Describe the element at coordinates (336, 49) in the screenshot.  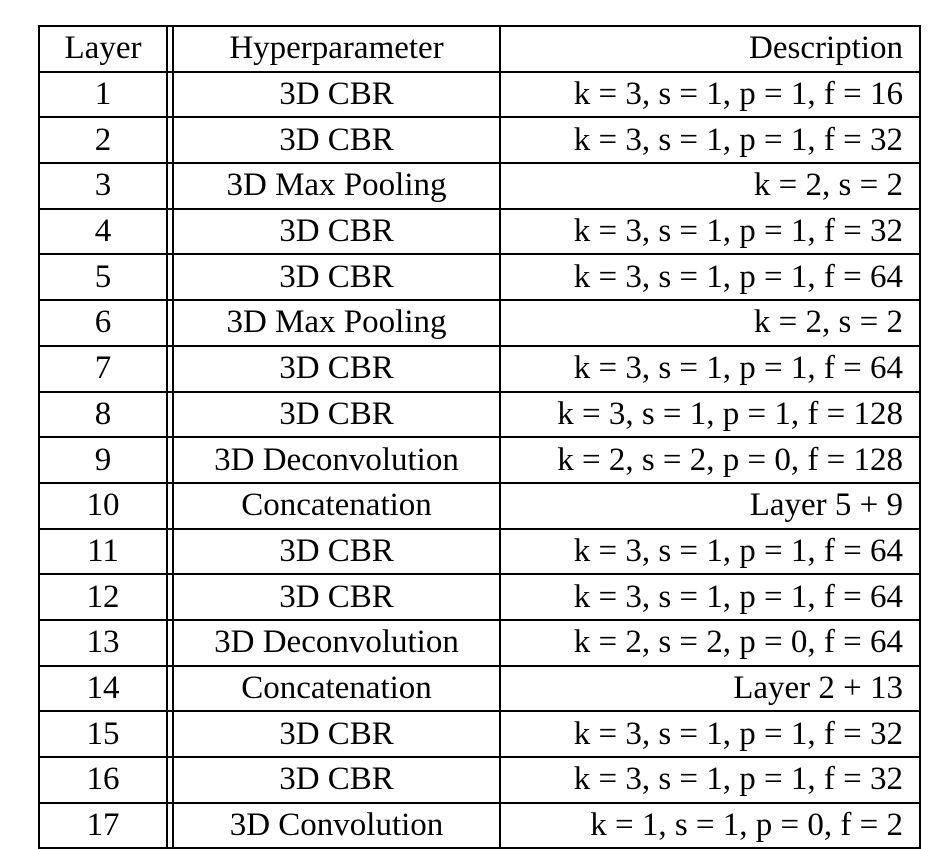
I see `header-hyperparameter: Hyperparameter` at that location.